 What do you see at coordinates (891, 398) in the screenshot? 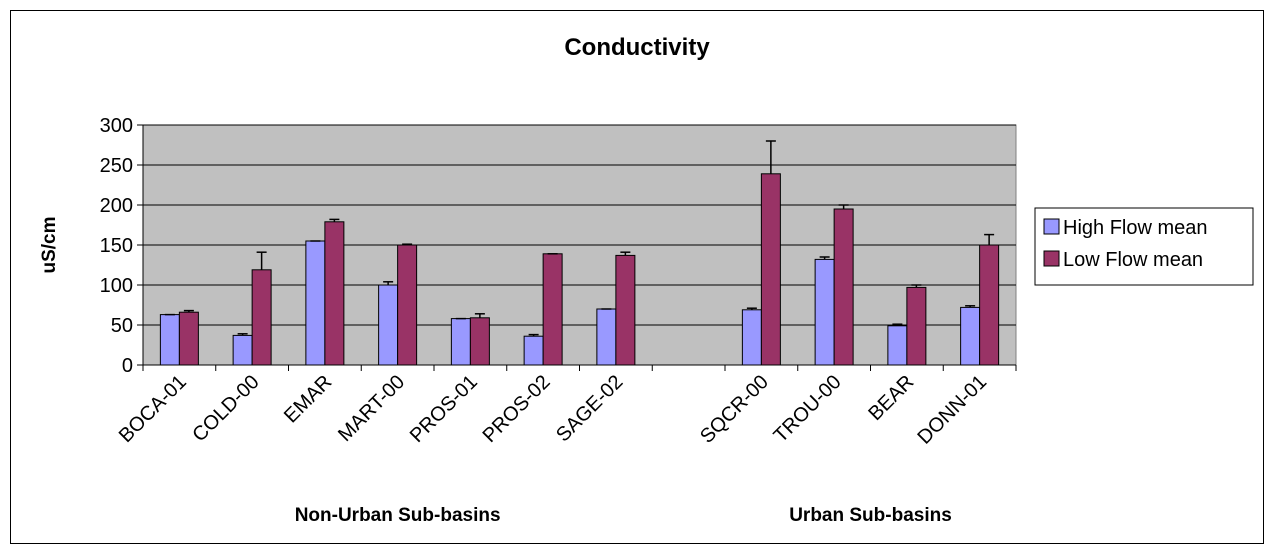
I see `x-tick-label: BEAR` at bounding box center [891, 398].